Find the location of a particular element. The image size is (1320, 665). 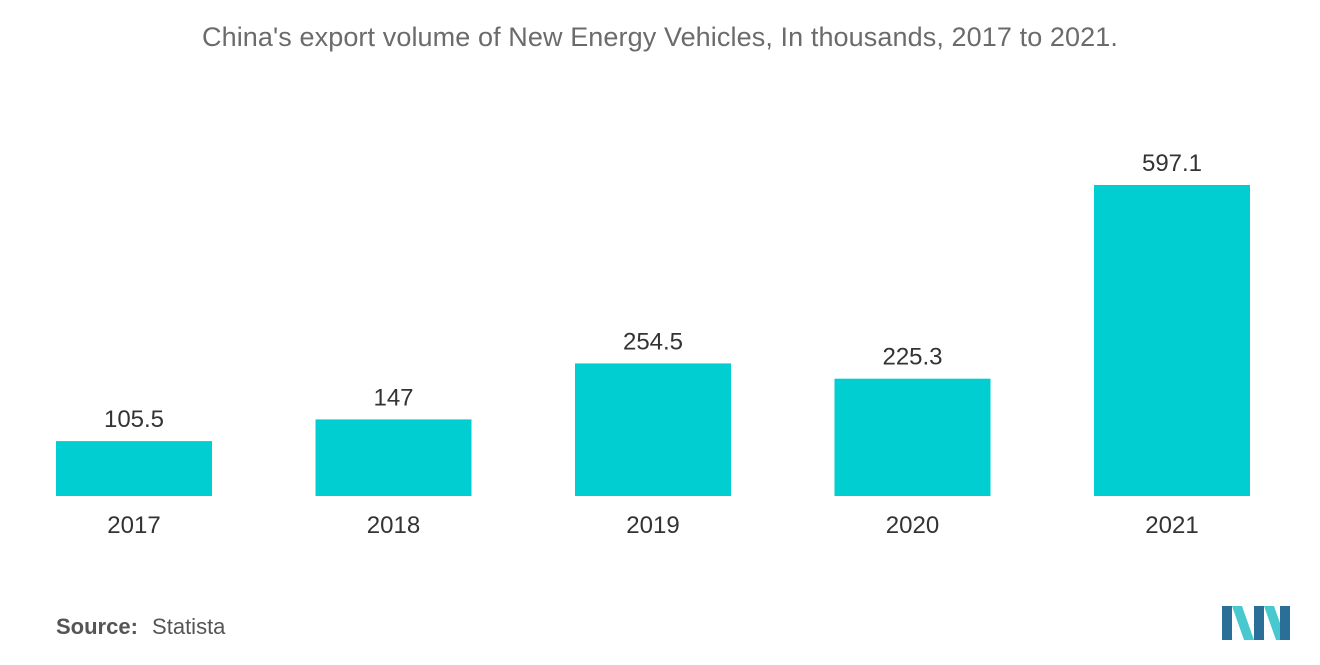

x-tick-label-2018: 2018 is located at coordinates (393, 525).